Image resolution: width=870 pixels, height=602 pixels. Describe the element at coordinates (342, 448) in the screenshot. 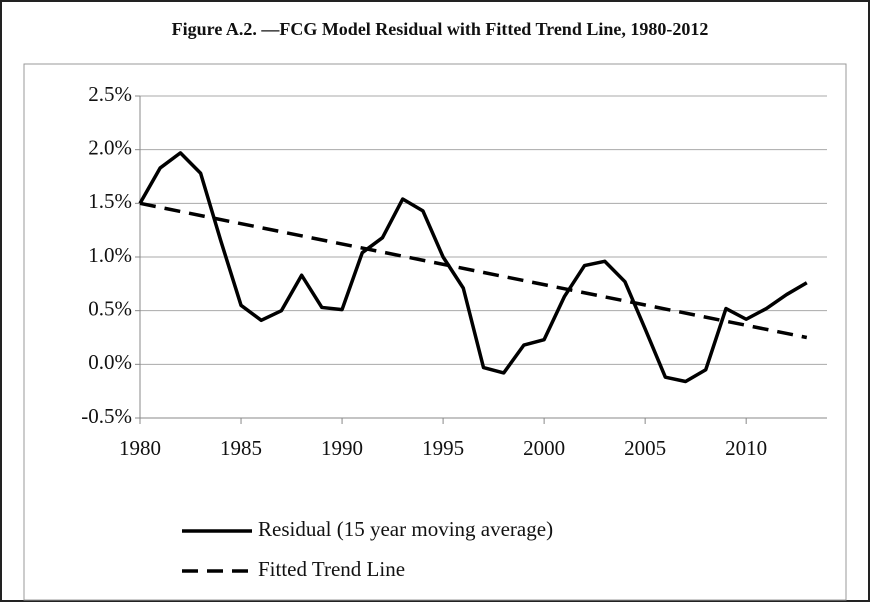

I see `x-tick-label: 1990` at that location.